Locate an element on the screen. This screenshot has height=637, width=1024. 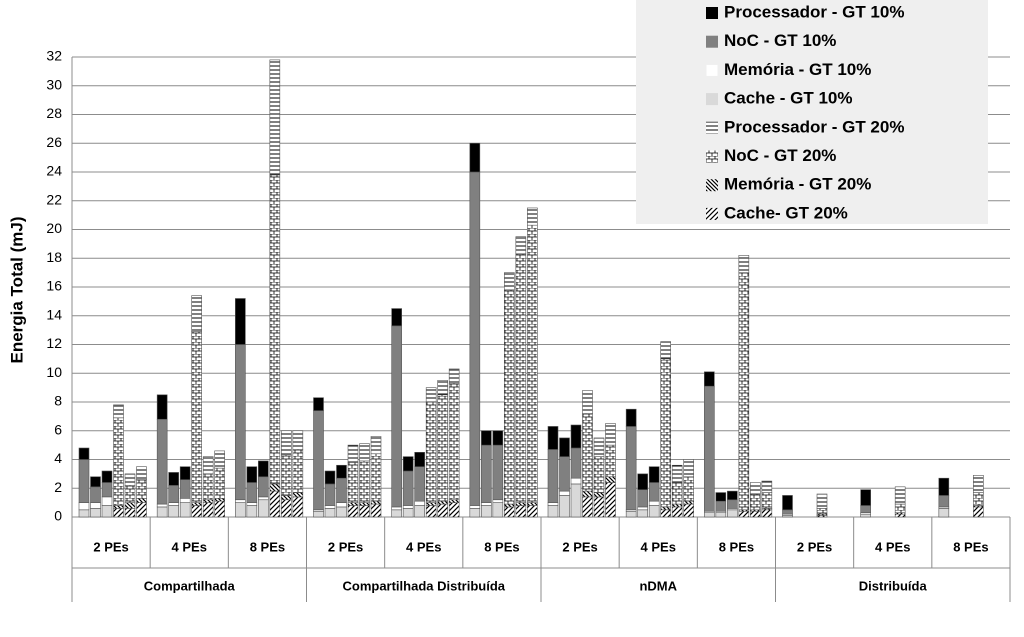
y-tick-label: 12 is located at coordinates (54, 343).